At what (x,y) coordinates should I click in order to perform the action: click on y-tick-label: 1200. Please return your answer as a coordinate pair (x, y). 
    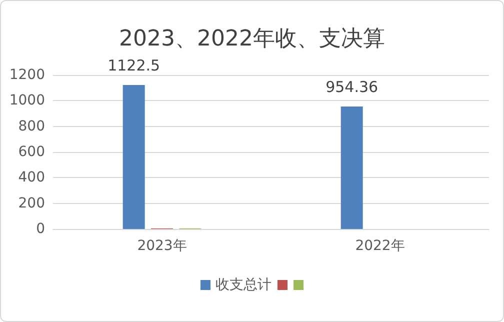
    Looking at the image, I should click on (27, 75).